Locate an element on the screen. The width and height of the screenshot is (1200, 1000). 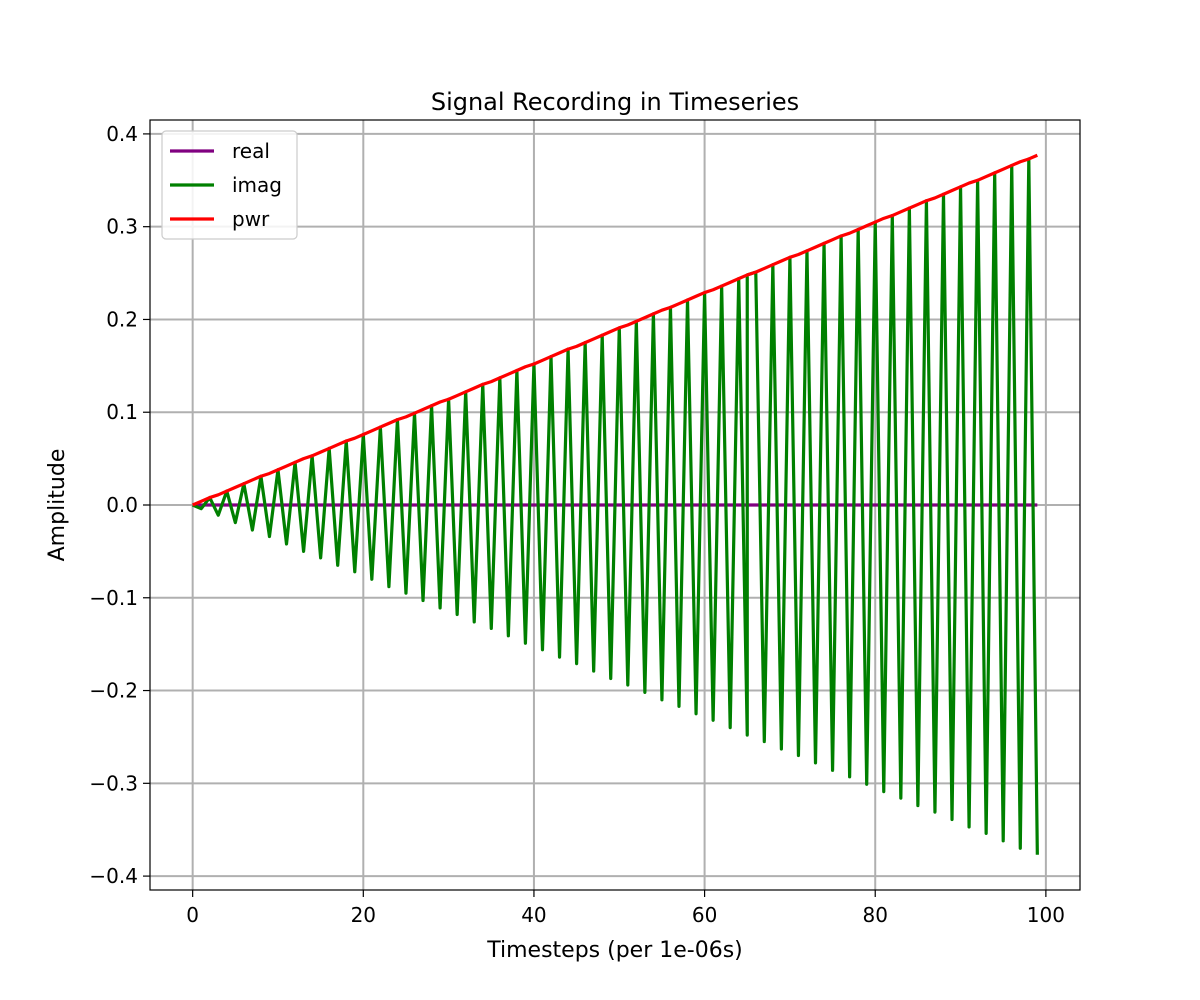
x-tick-label: 40 is located at coordinates (533, 915).